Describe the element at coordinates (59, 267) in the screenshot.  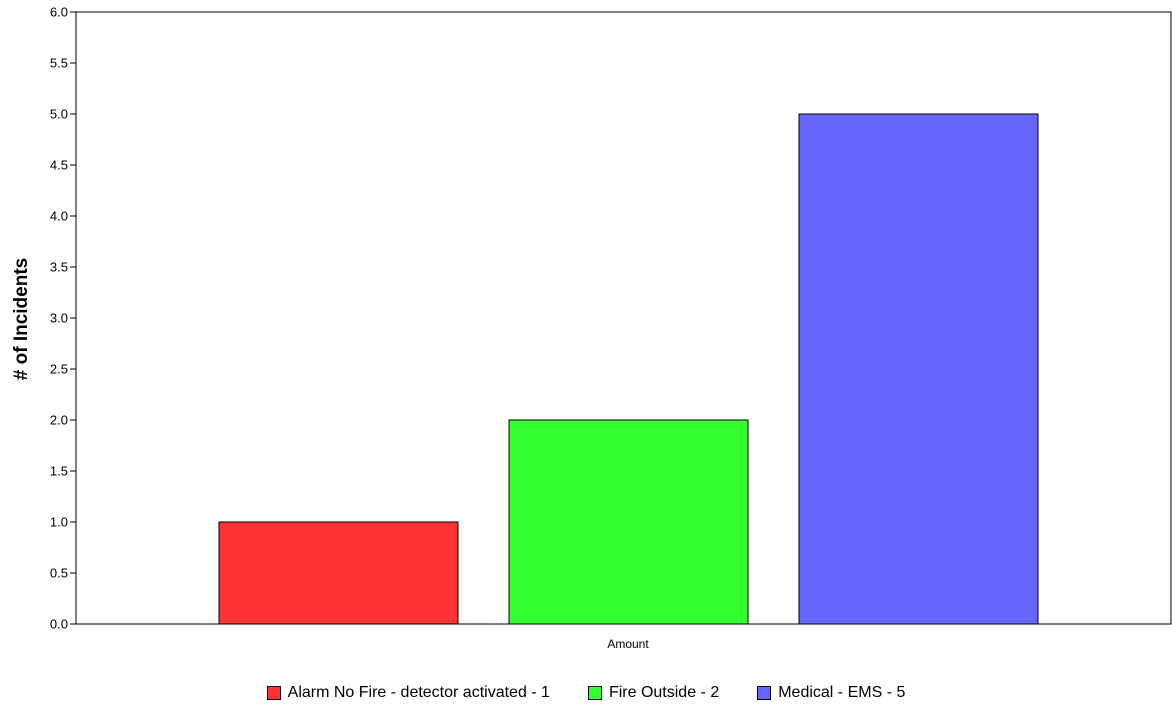
I see `y-tick-label: 3.5` at that location.